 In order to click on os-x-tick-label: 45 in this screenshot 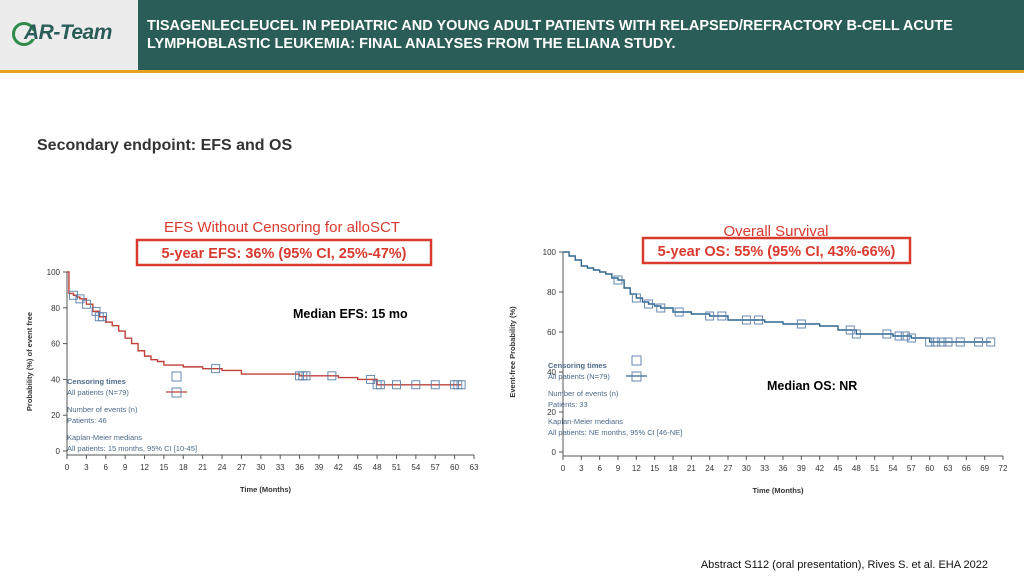, I will do `click(838, 468)`.